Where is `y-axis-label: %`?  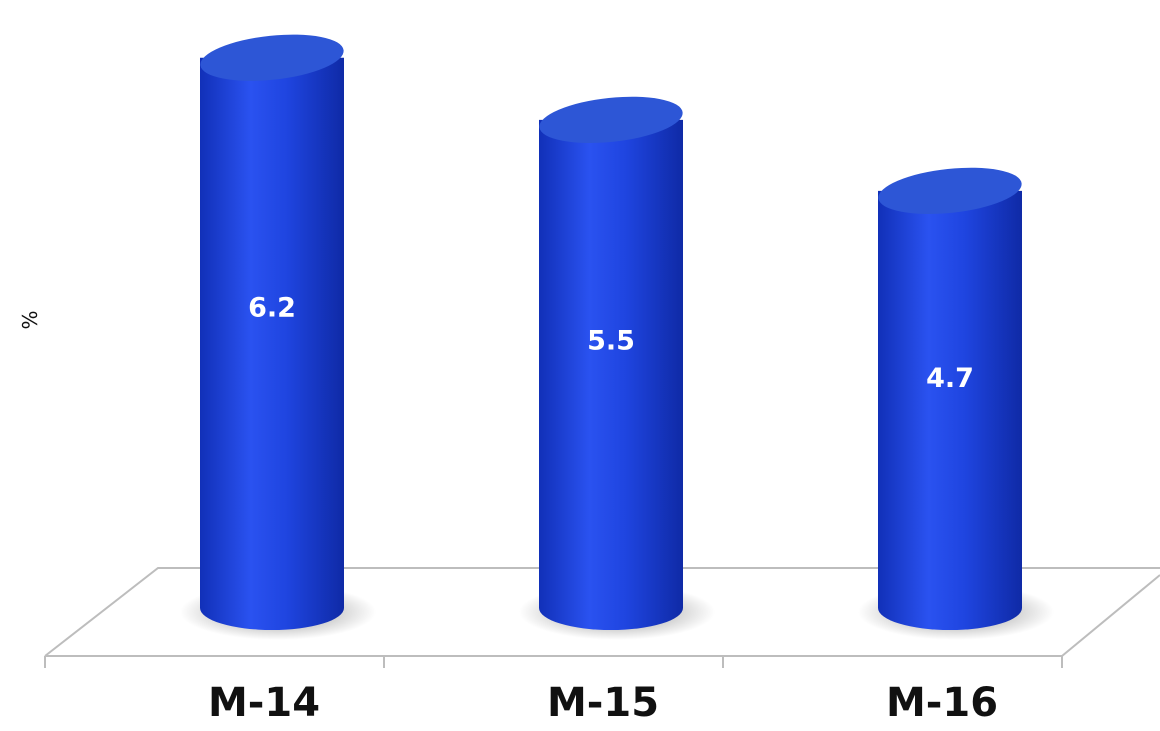
y-axis-label: % is located at coordinates (30, 319).